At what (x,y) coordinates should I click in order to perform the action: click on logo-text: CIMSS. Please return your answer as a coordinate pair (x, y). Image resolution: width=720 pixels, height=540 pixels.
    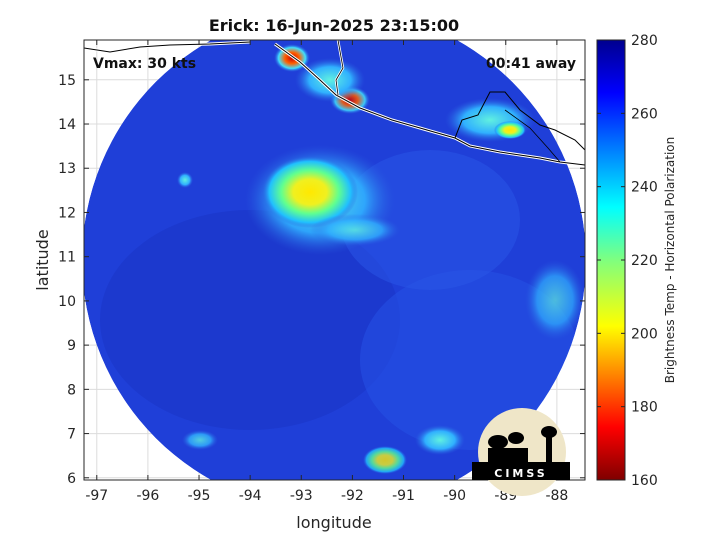
    Looking at the image, I should click on (520, 473).